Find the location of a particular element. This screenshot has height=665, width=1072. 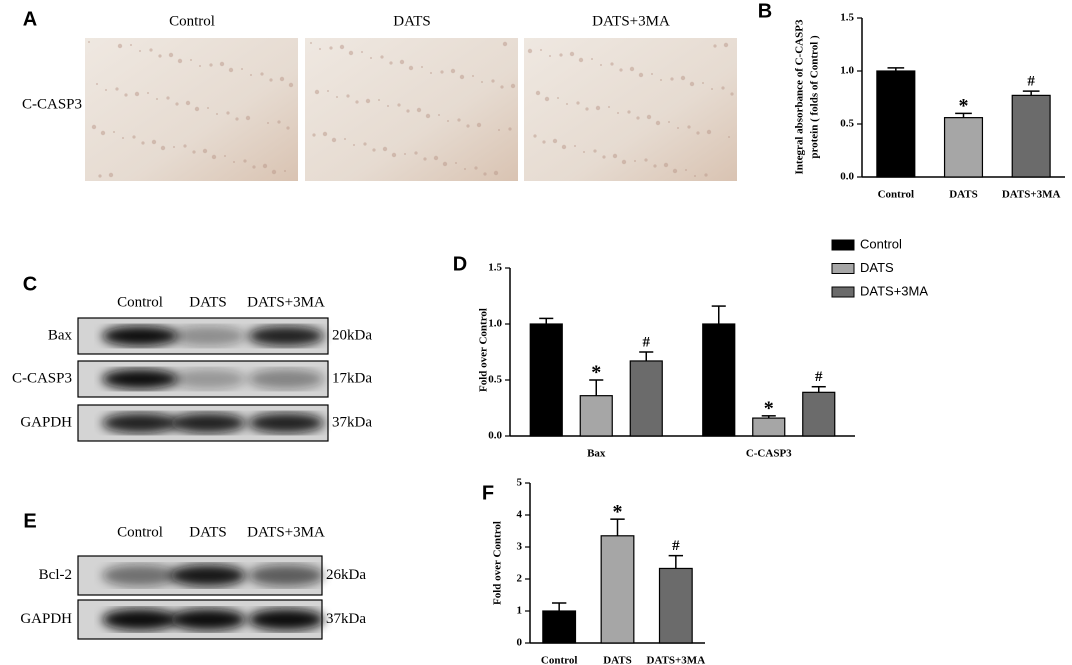

histology-image is located at coordinates (411, 109).